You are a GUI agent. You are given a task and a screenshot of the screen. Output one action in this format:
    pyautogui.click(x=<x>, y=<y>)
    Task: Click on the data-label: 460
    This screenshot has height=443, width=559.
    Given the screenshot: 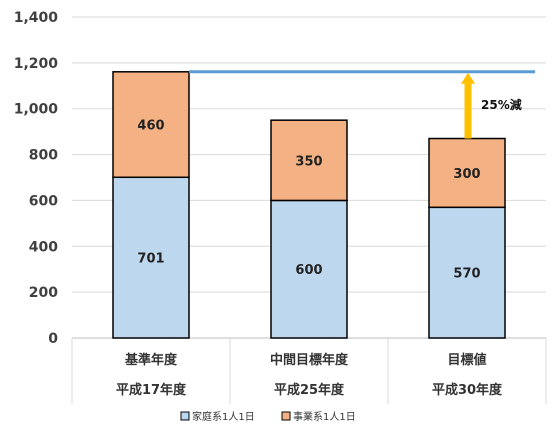 What is the action you would take?
    pyautogui.click(x=150, y=126)
    